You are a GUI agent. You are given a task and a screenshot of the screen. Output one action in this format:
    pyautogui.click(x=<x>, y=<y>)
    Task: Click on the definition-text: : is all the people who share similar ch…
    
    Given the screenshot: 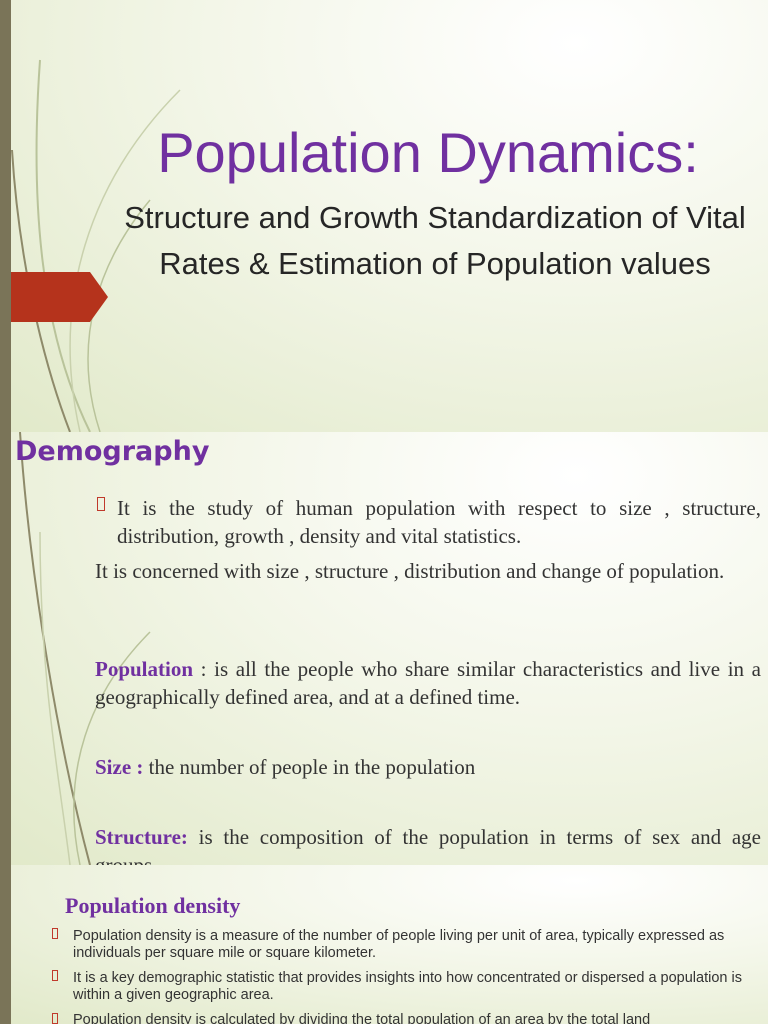 What is the action you would take?
    pyautogui.click(x=428, y=683)
    